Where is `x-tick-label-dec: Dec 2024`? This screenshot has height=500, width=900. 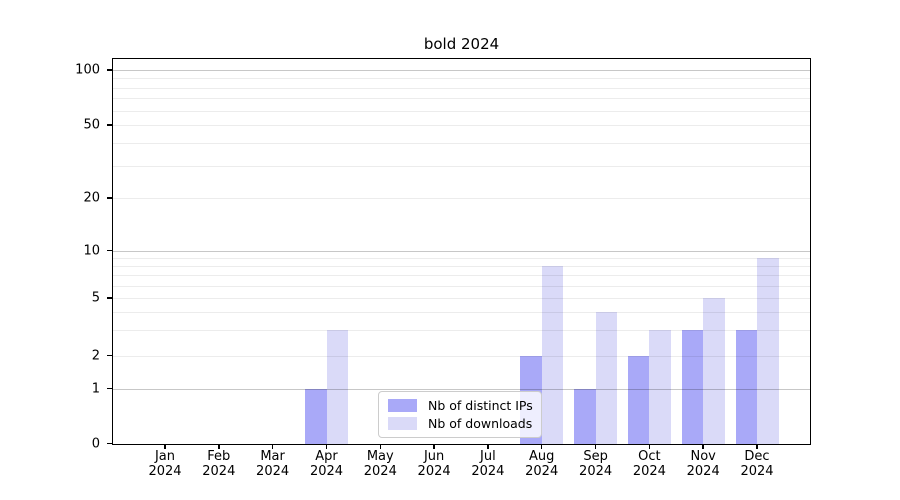
x-tick-label-dec: Dec 2024 is located at coordinates (757, 464).